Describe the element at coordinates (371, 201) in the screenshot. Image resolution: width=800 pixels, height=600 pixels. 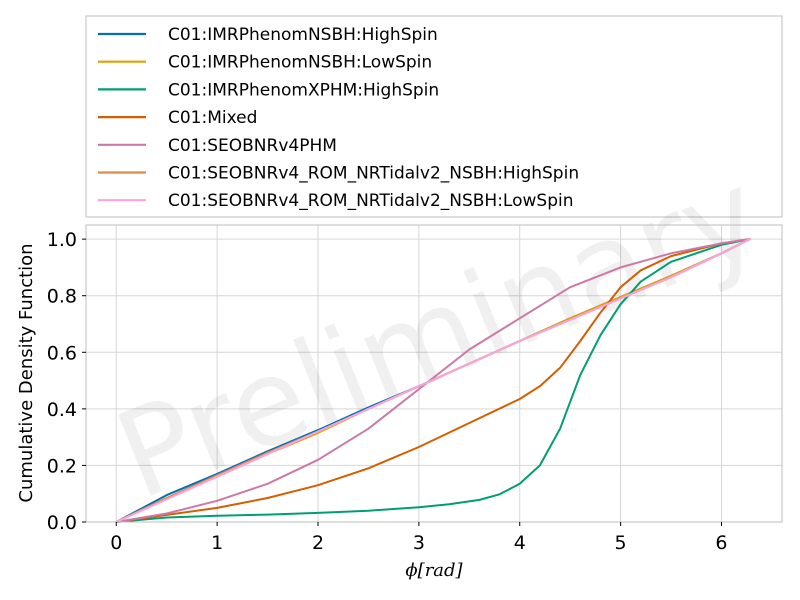
I see `legend-label-6: C01:SEOBNRv4_ROM_NRTidalv2_NSBH:LowSpin` at that location.